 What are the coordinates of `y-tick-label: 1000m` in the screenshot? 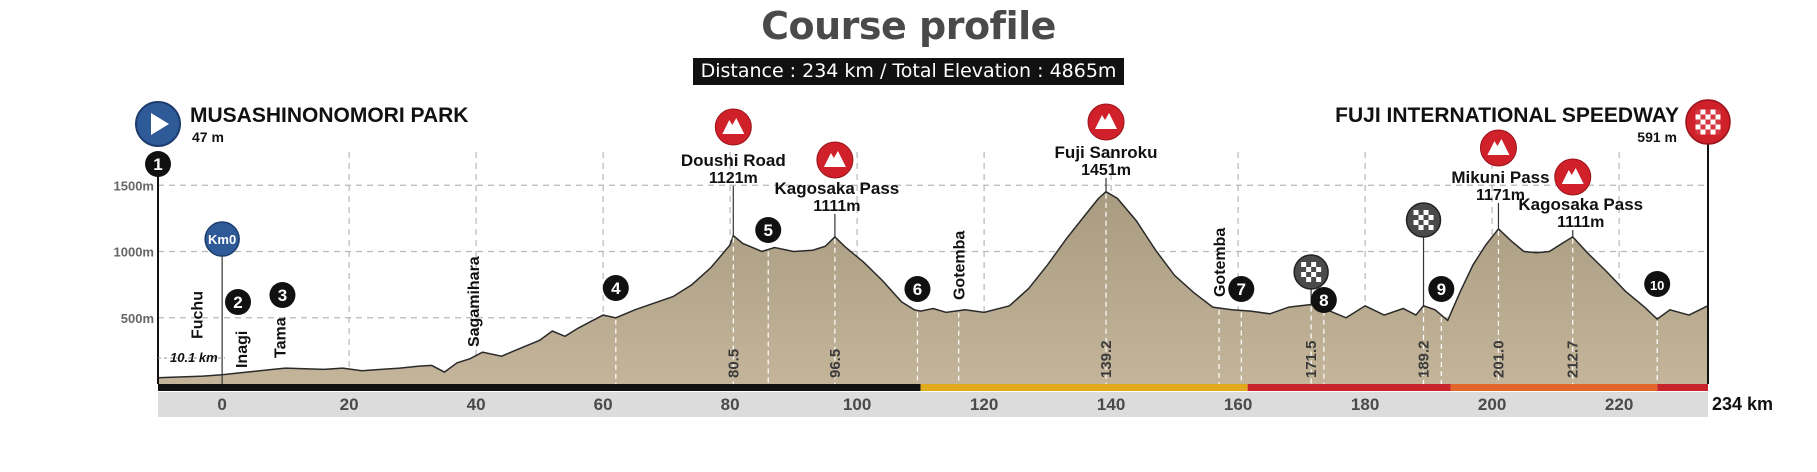 It's located at (134, 252).